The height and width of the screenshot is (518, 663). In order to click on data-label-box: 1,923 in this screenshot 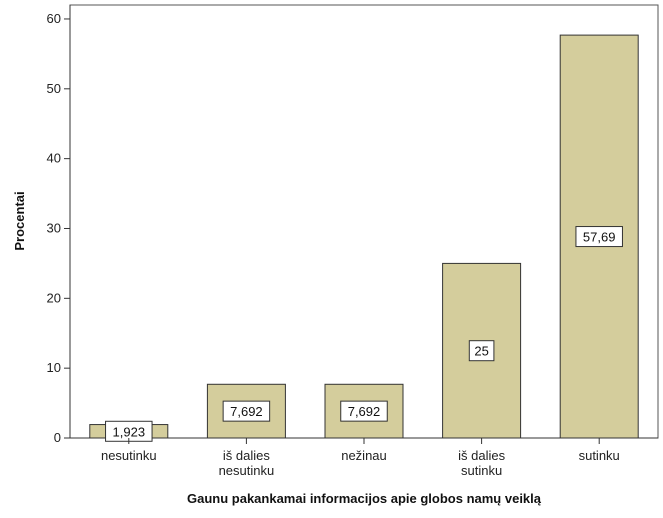, I will do `click(129, 431)`.